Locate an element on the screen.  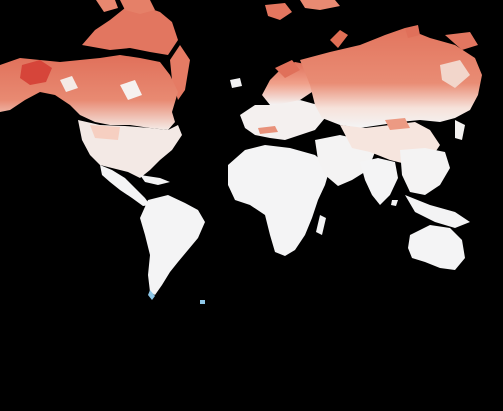
region-usa is located at coordinates (130, 149).